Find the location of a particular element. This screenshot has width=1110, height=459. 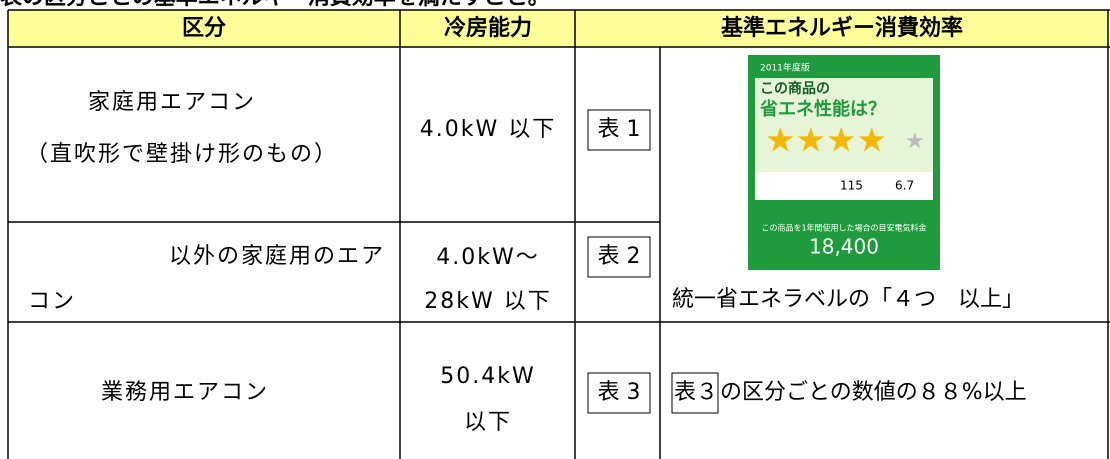

label-panel is located at coordinates (844, 186).